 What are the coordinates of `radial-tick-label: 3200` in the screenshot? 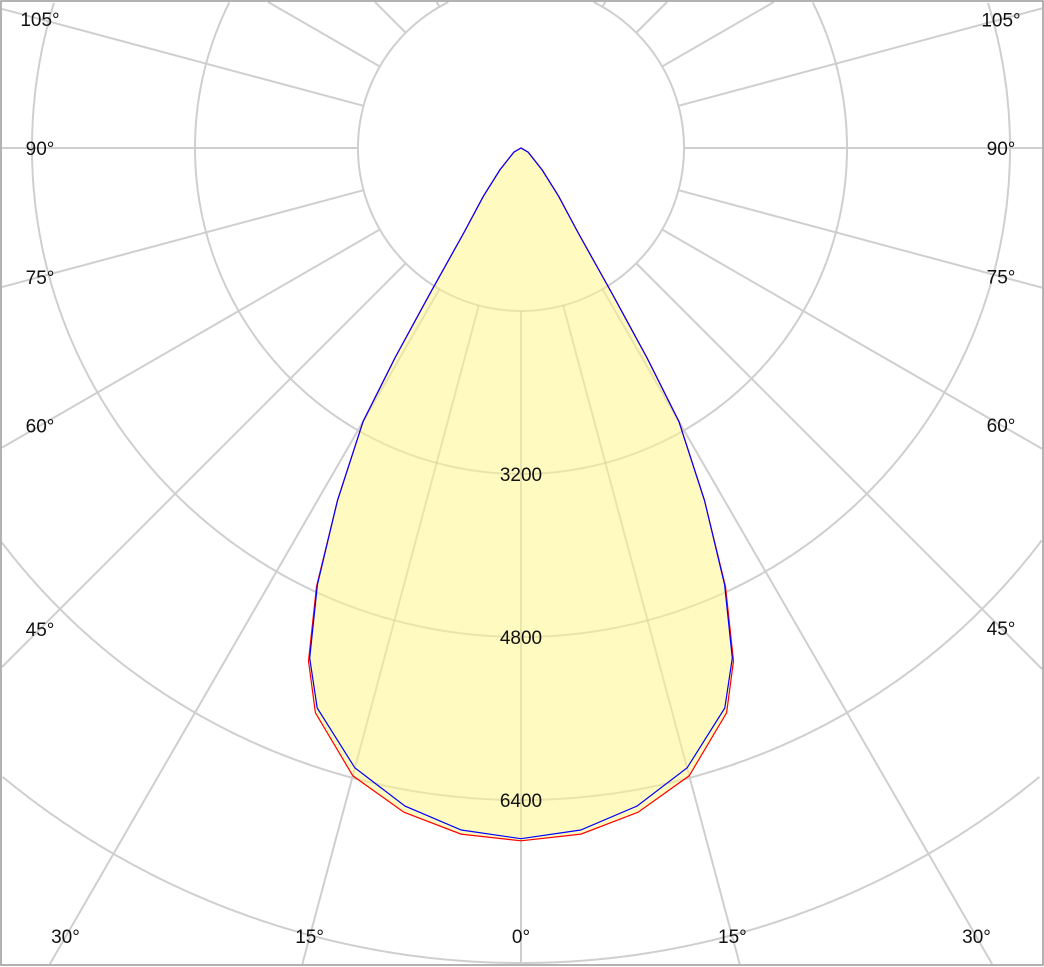 It's located at (521, 475).